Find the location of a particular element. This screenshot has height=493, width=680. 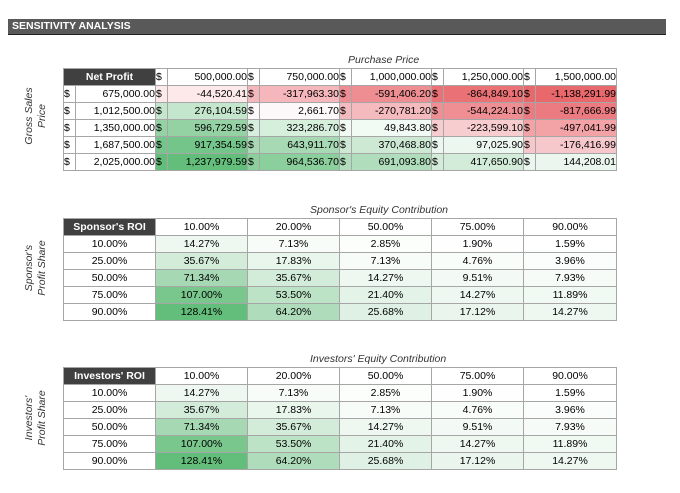

net-profit-cell: -864,849.10 is located at coordinates (483, 94).